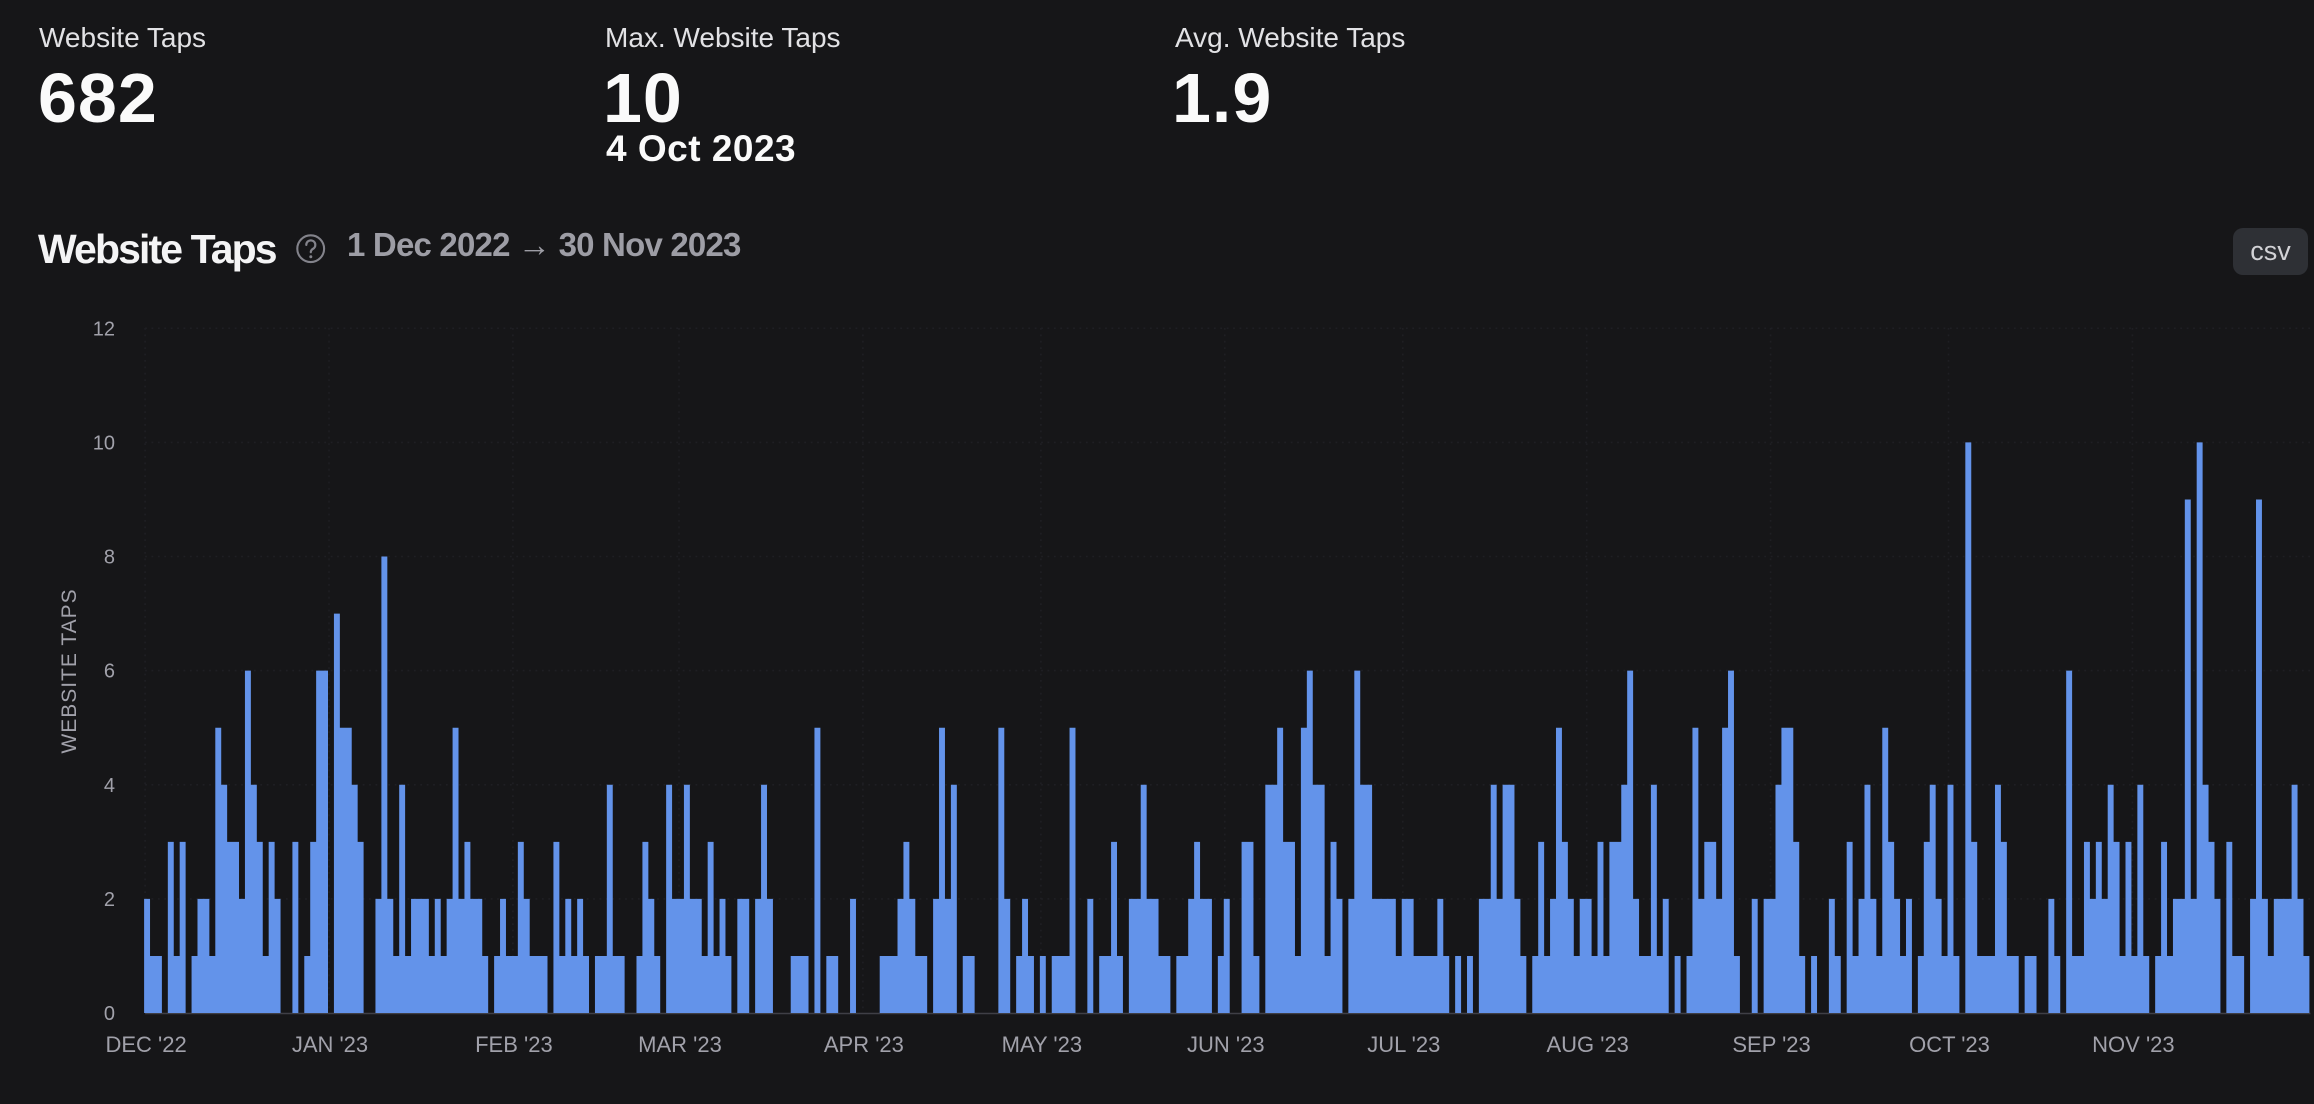  Describe the element at coordinates (1042, 1044) in the screenshot. I see `svg-text: MAY '23` at that location.